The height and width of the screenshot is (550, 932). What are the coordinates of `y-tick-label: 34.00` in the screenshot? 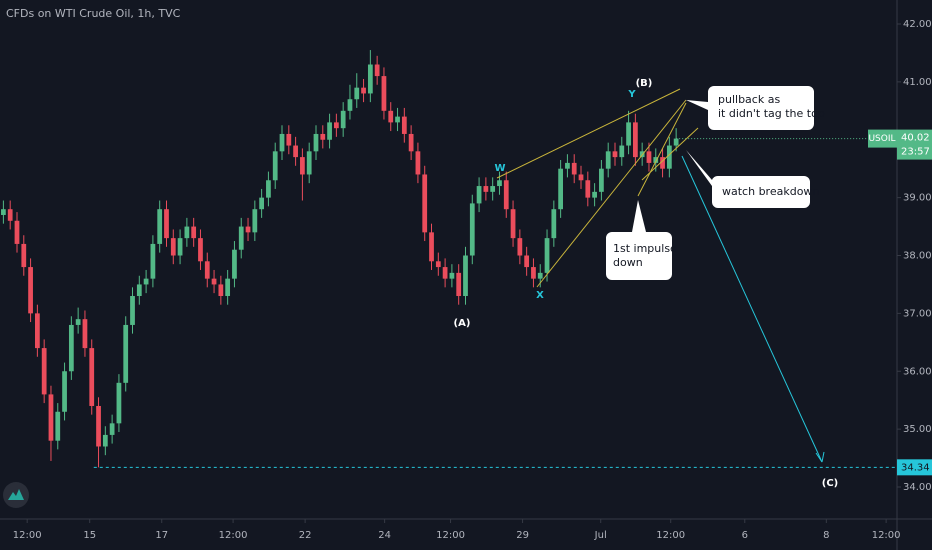 It's located at (917, 487).